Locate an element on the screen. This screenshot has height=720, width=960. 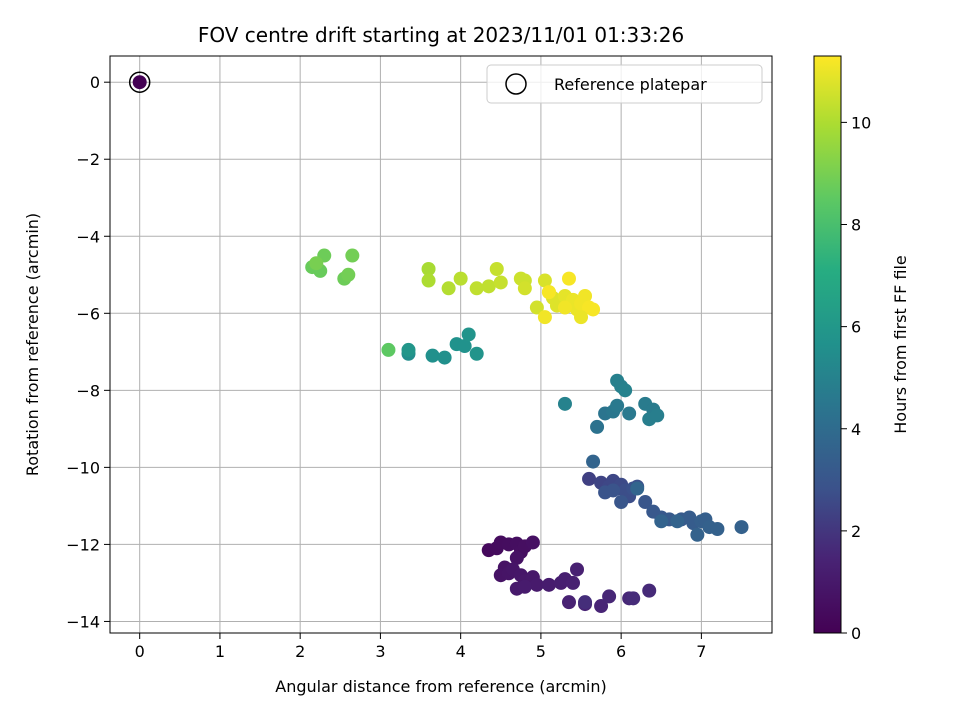
colorbar-gradient is located at coordinates (827, 344).